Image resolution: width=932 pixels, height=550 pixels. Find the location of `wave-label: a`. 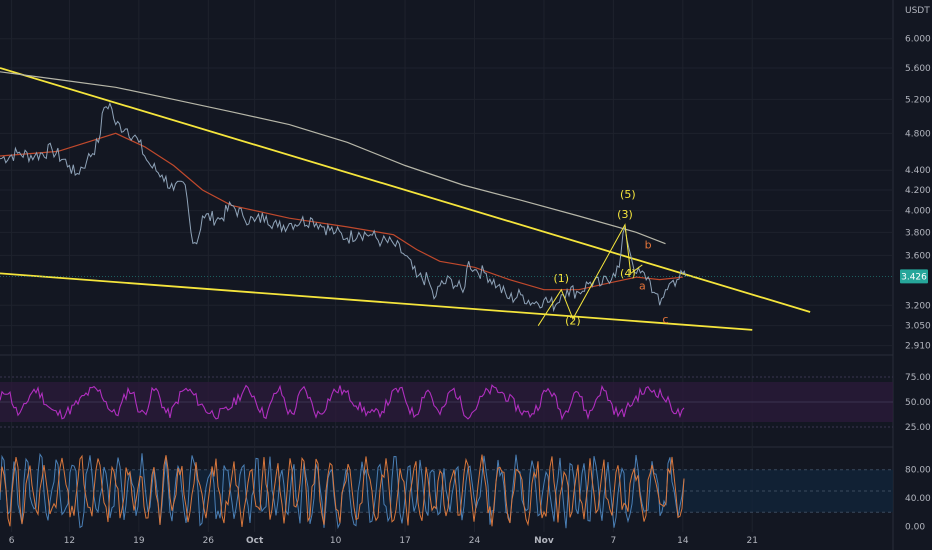

wave-label: a is located at coordinates (642, 286).